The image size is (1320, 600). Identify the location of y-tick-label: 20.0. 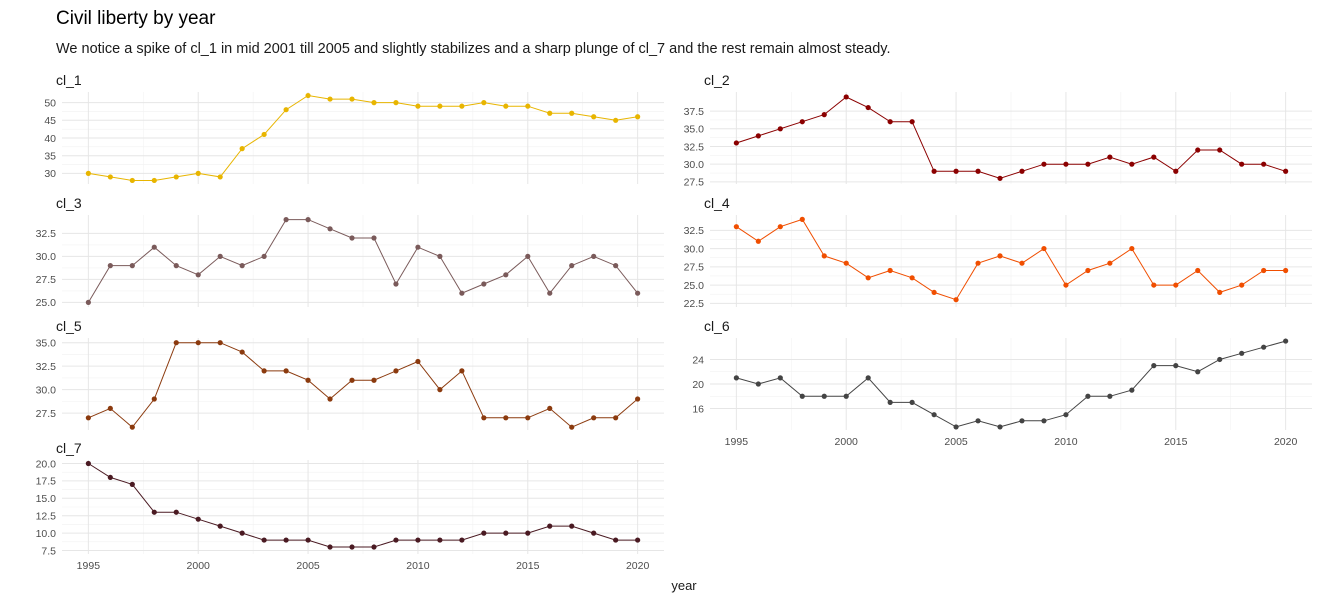
(46, 464).